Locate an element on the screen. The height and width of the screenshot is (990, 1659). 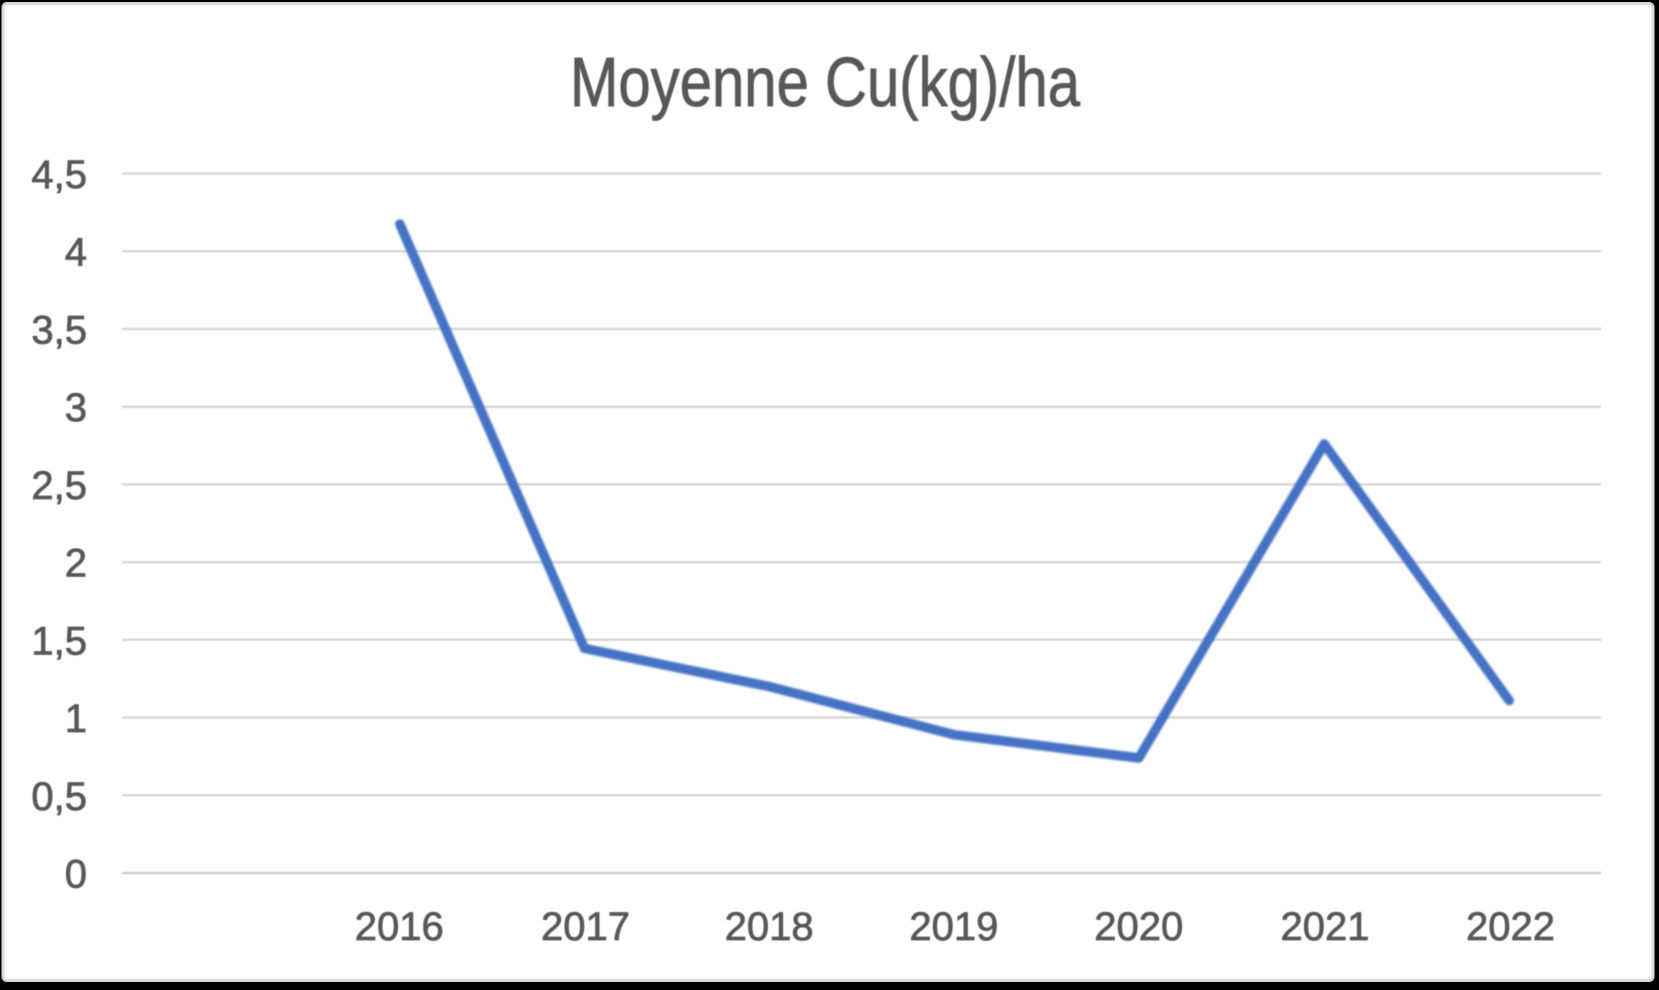
svg-text: 0 is located at coordinates (76, 875).